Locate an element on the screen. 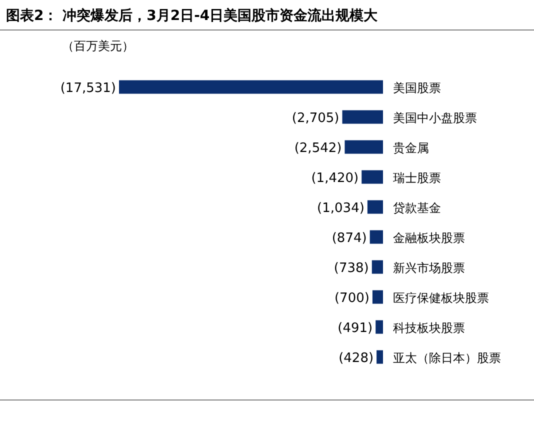  data-label: (874) is located at coordinates (349, 238).